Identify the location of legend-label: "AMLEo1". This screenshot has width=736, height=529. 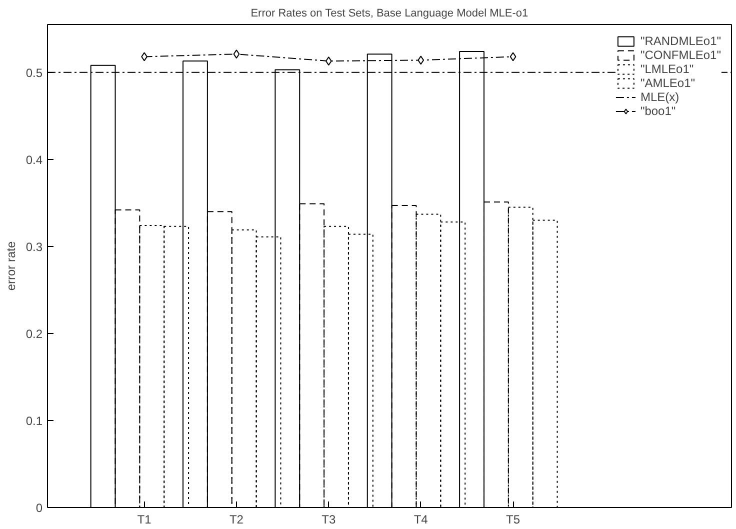
(667, 83).